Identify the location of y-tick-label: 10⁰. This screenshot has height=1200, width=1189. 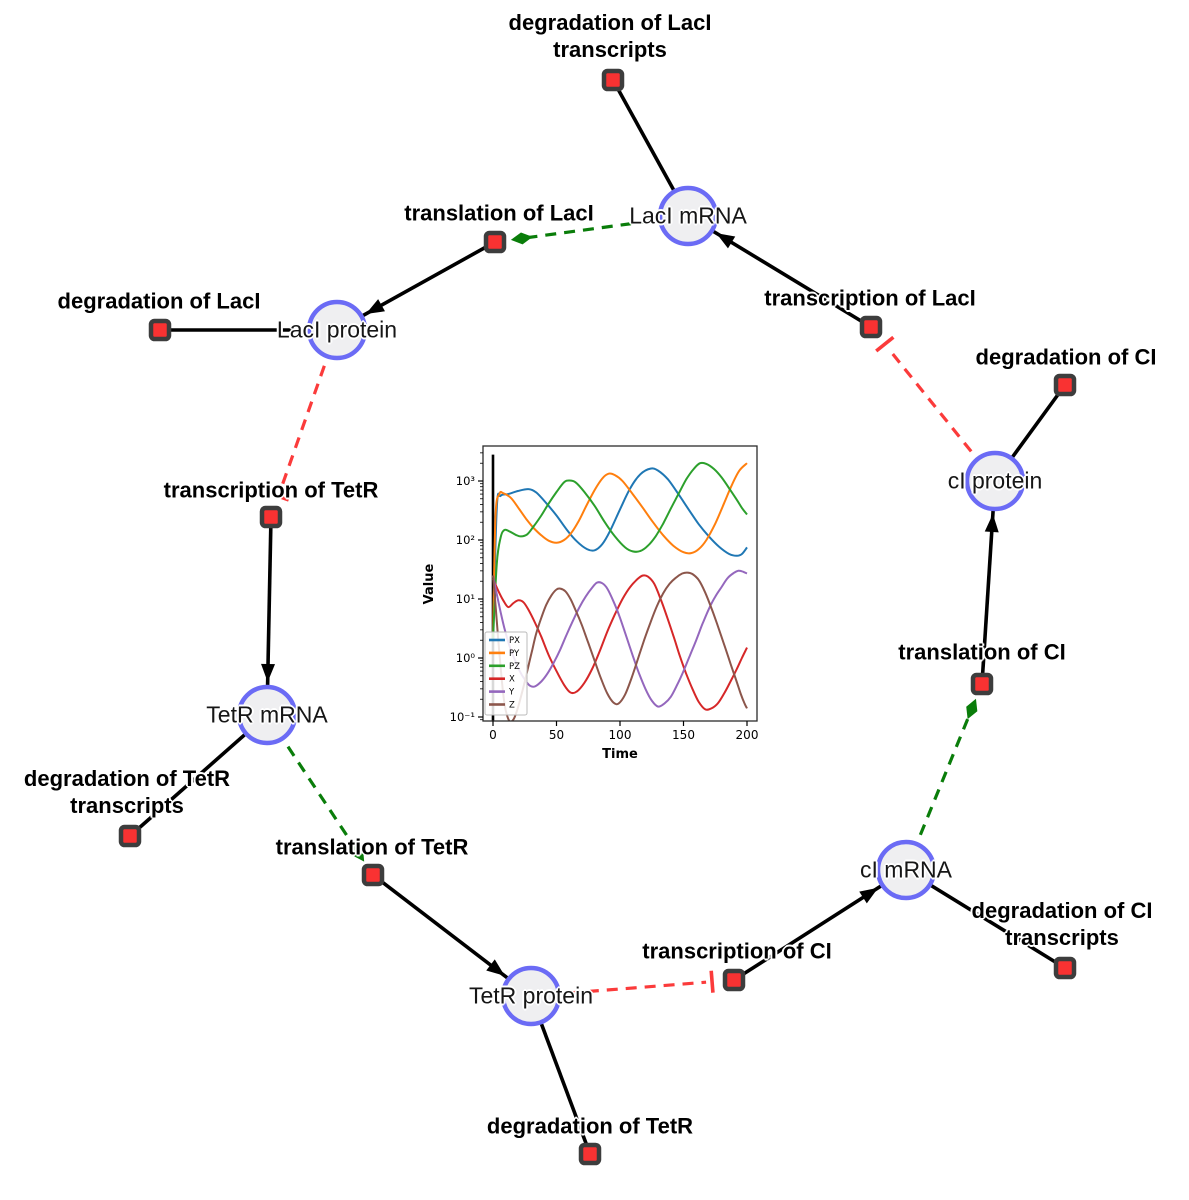
(466, 658).